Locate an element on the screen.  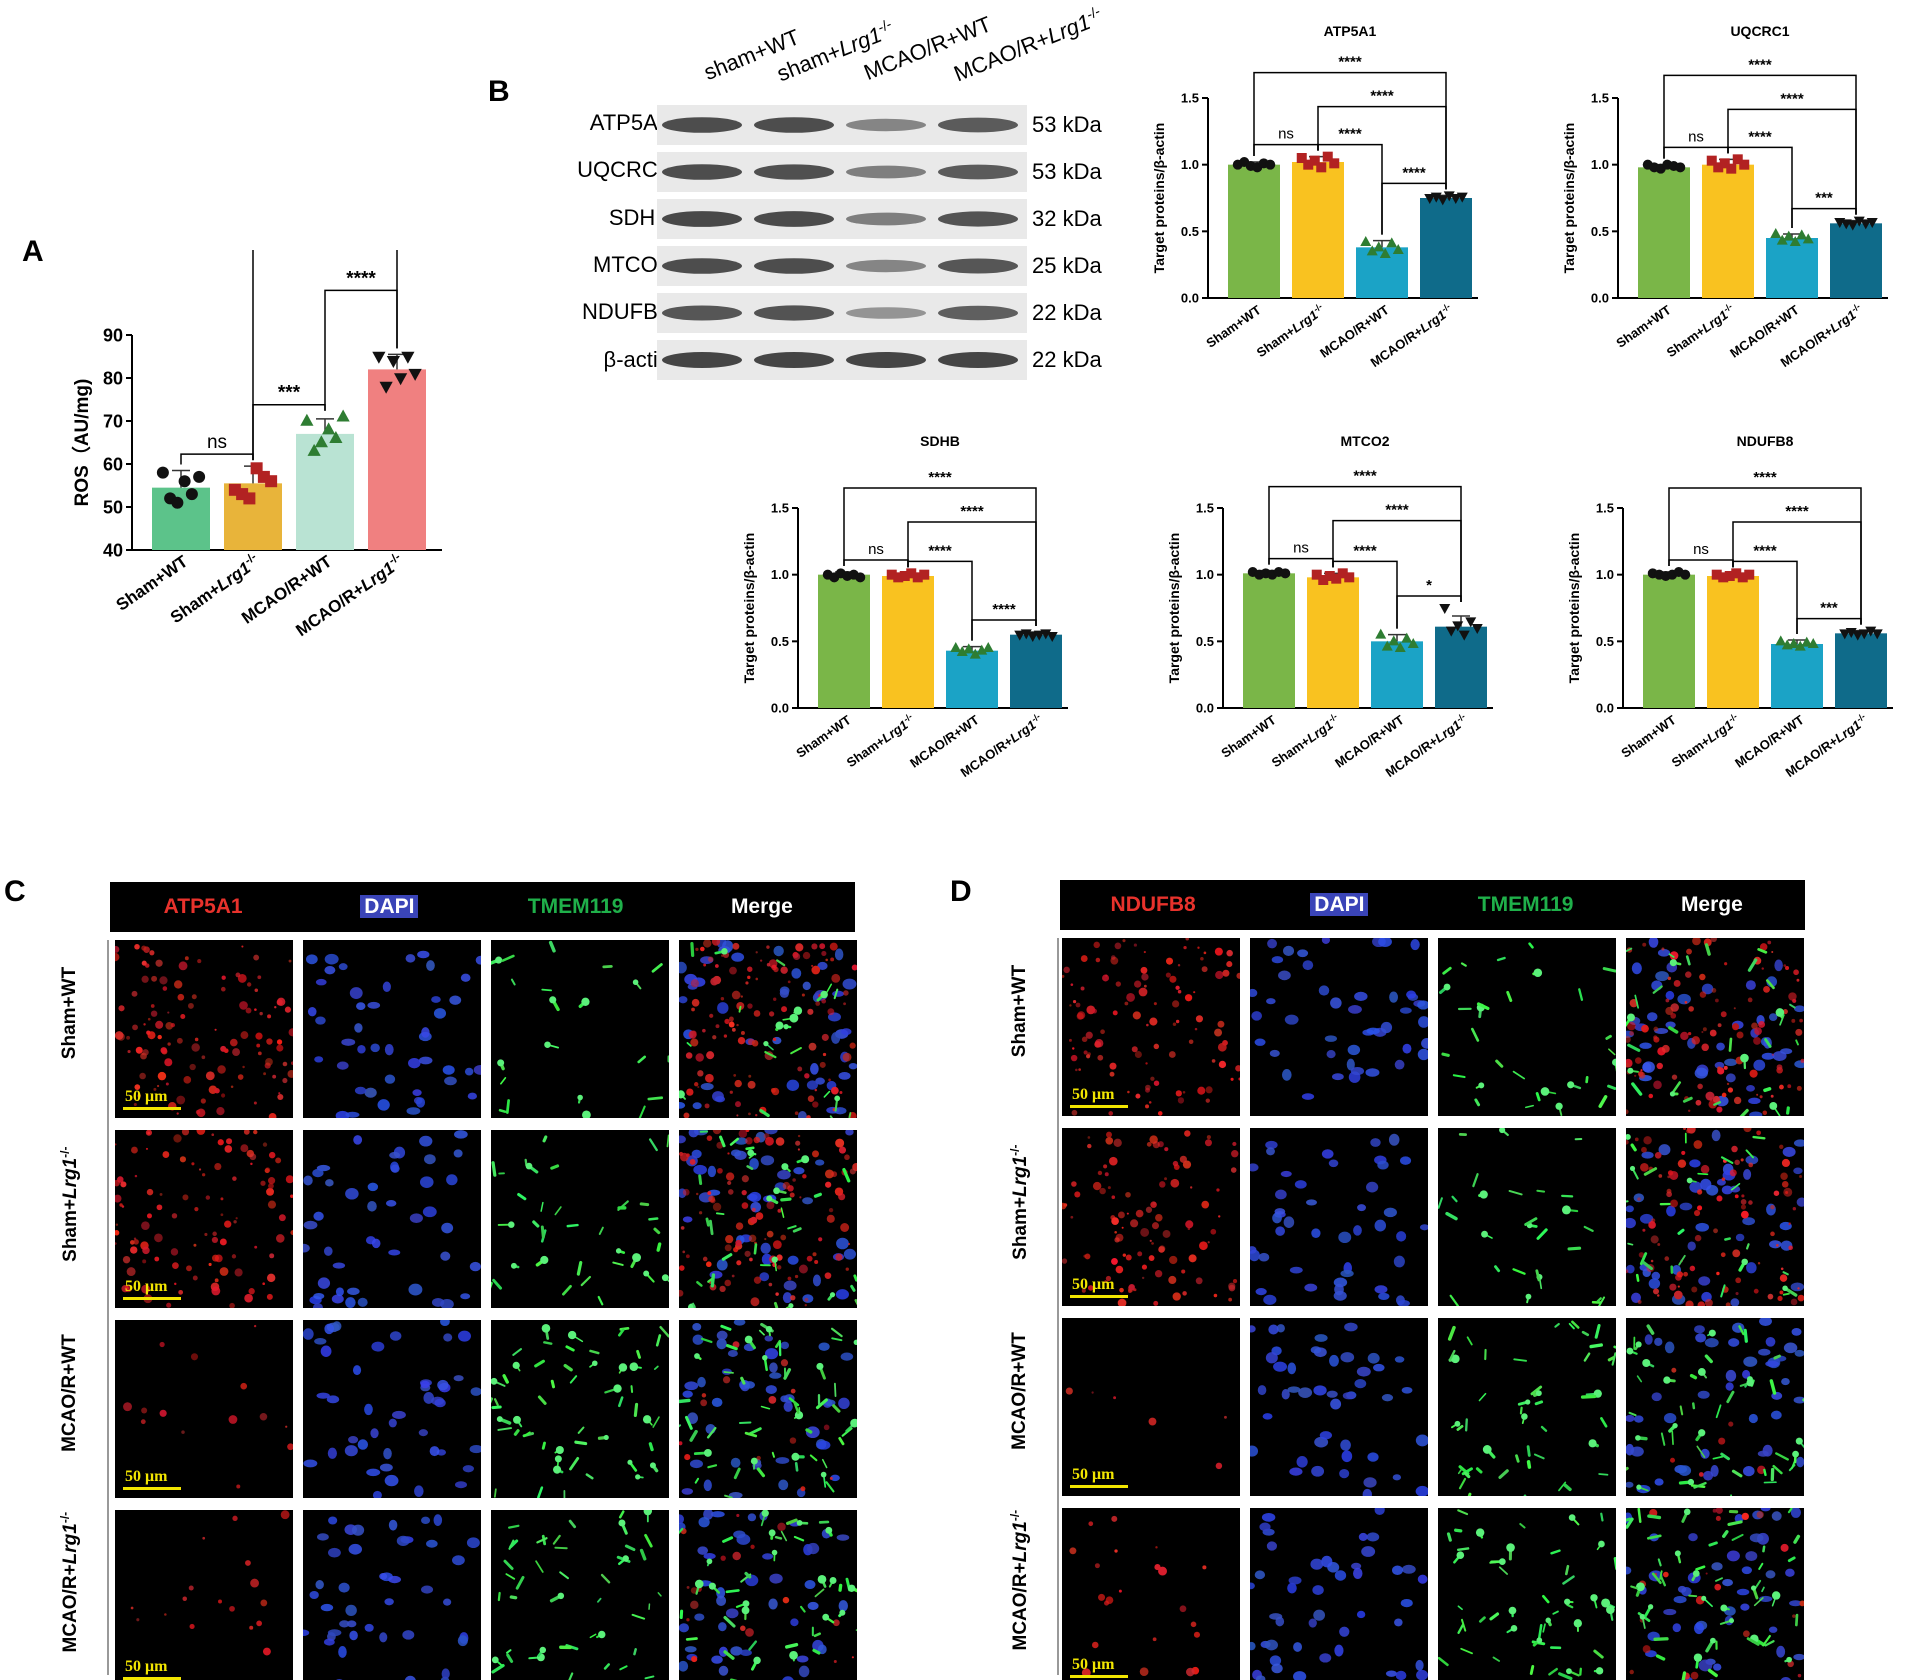
chart-title: UQCRC1 is located at coordinates (1759, 31).